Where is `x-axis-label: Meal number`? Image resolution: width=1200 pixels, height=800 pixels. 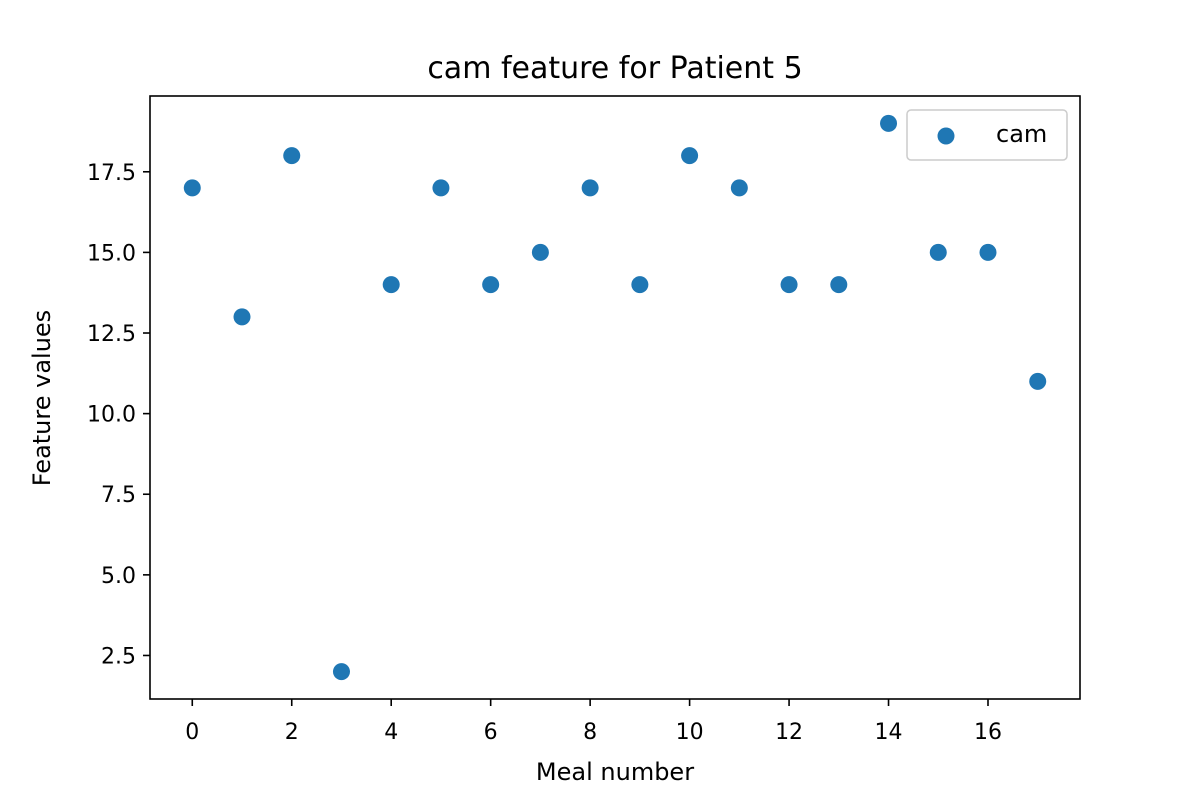
x-axis-label: Meal number is located at coordinates (615, 772).